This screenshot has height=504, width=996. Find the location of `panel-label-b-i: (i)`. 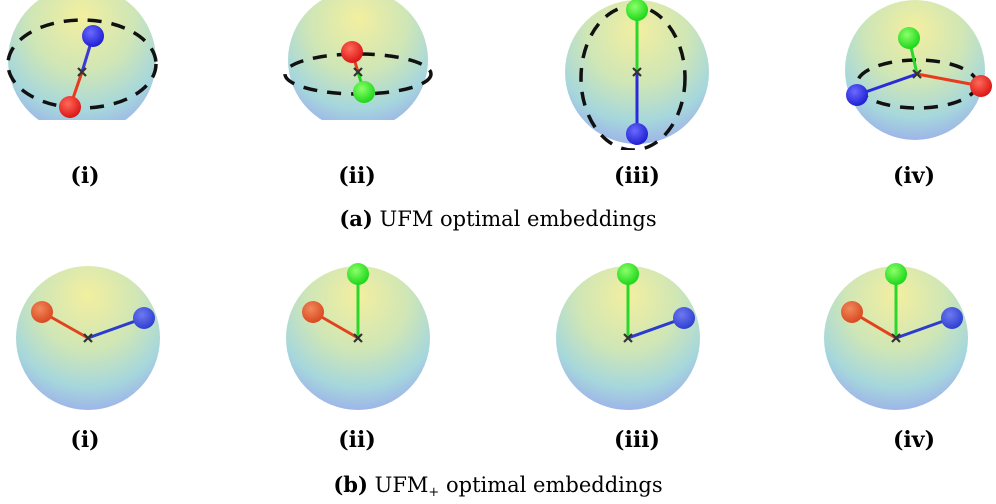

panel-label-b-i: (i) is located at coordinates (85, 440).